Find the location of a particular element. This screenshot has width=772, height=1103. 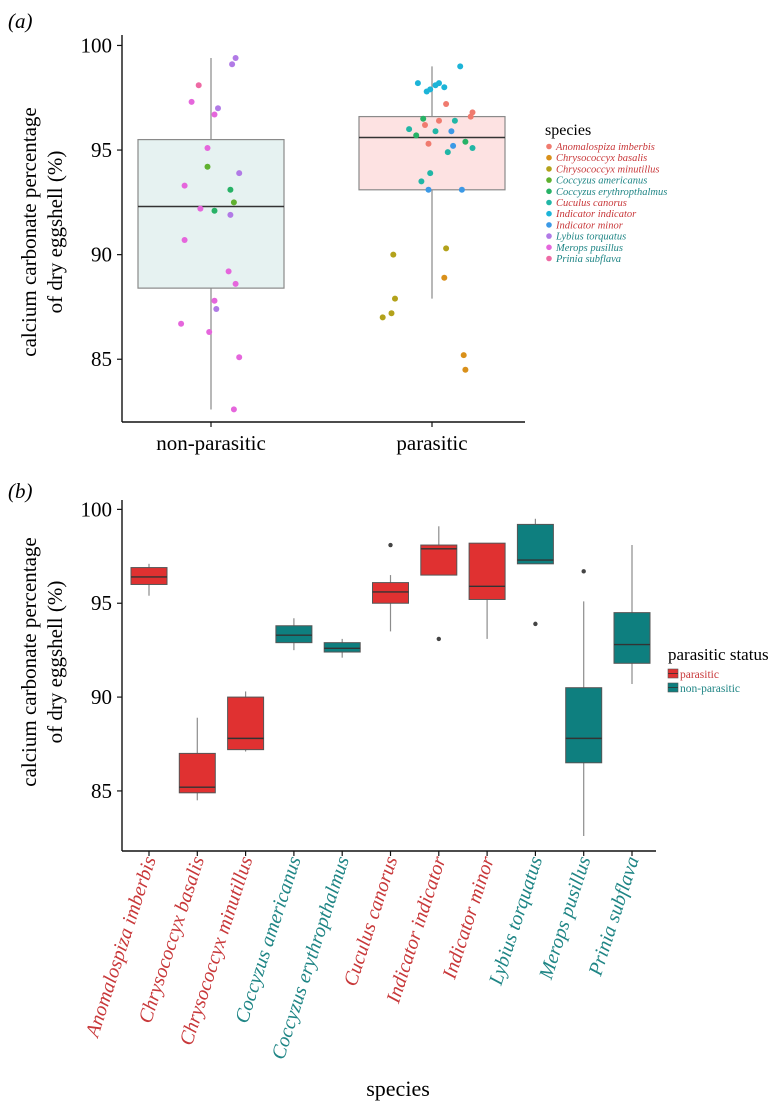

panel-a-y-axis-label-line1: calcium carbonate percentage is located at coordinates (29, 232).